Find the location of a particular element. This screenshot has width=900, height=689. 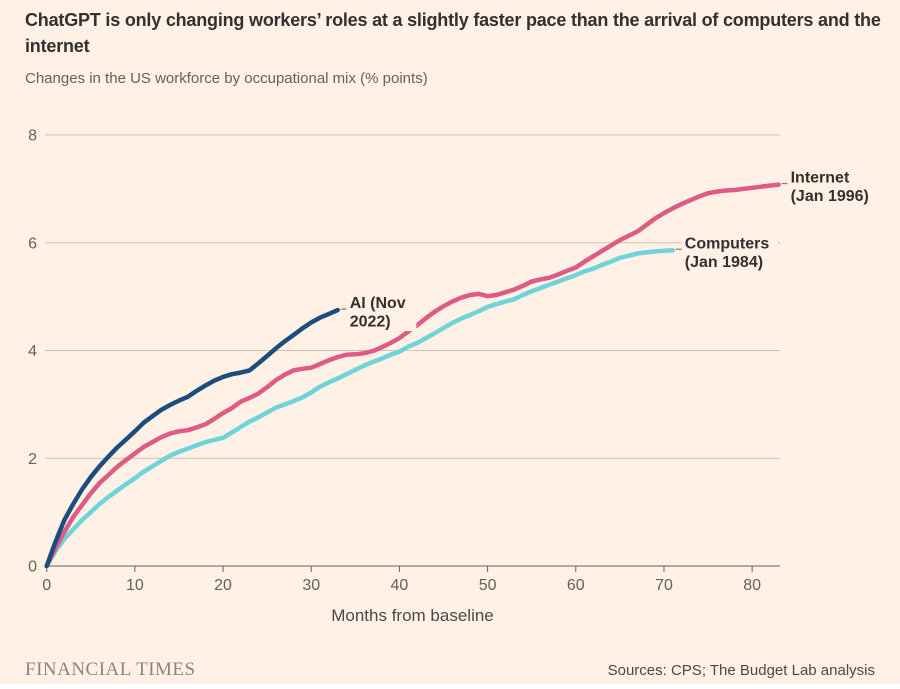

y-tick-label: 0 is located at coordinates (32, 567).